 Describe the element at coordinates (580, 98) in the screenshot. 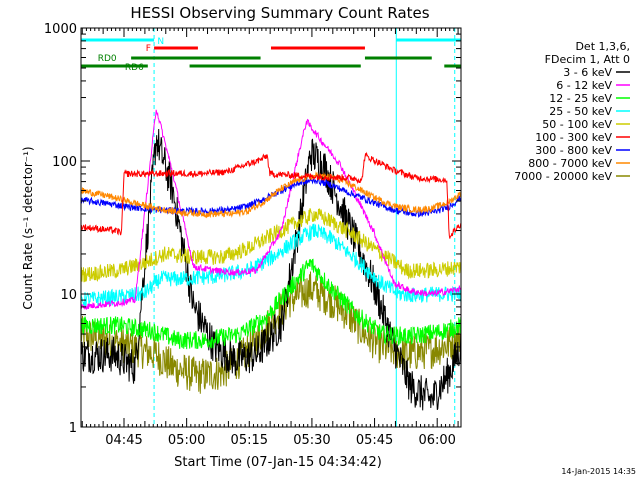

I see `legend-label: 12 - 25 keV` at that location.